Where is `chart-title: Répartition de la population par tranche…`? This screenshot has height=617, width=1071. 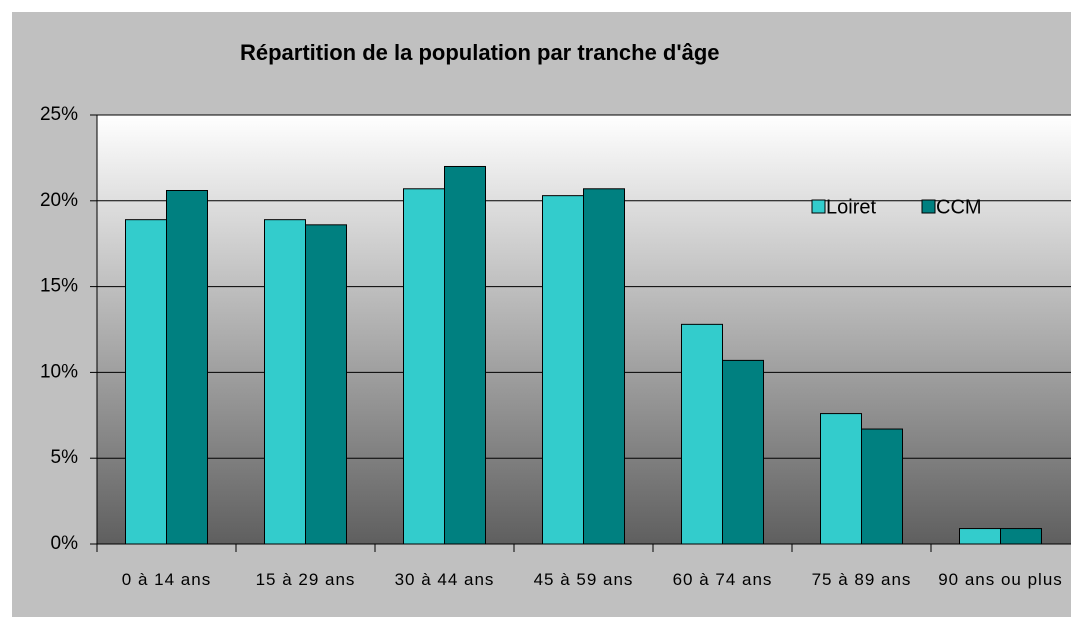 chart-title: Répartition de la population par tranche… is located at coordinates (480, 52).